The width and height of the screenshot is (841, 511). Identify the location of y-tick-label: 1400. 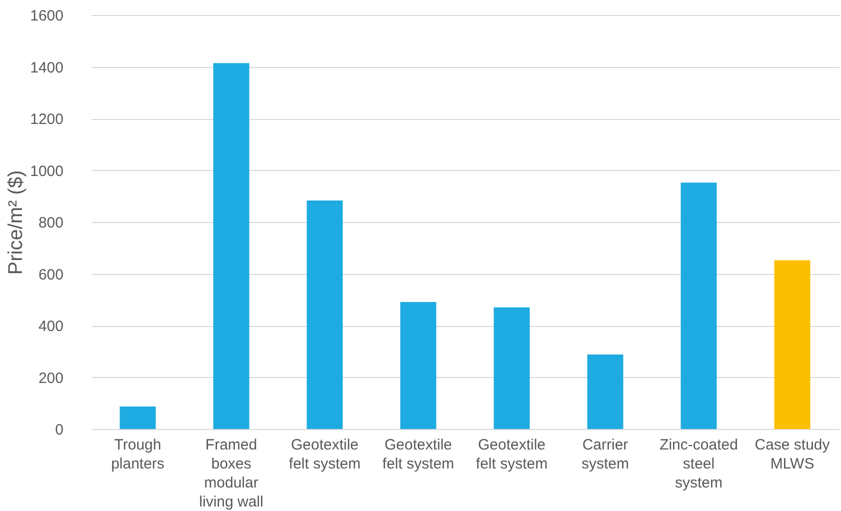
(47, 67).